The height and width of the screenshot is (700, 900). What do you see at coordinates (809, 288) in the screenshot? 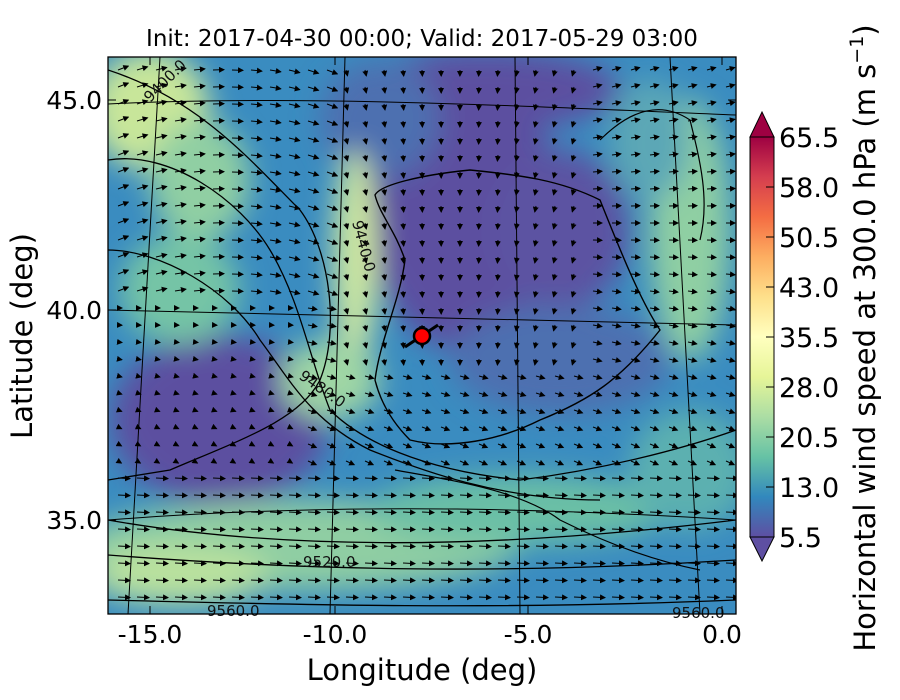
I see `colorbar-tick-label: 43.0` at bounding box center [809, 288].